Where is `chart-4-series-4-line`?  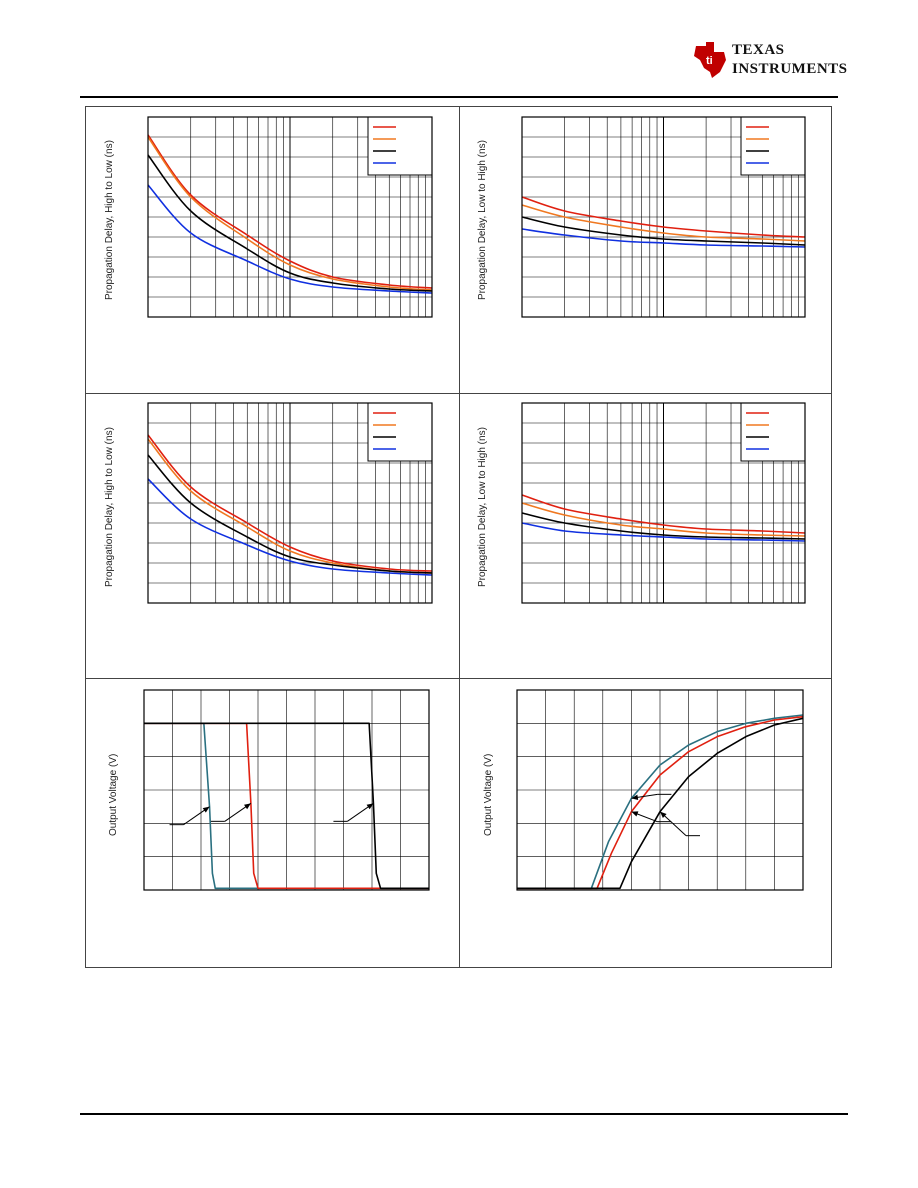
chart-4-series-4-line is located at coordinates (663, 532).